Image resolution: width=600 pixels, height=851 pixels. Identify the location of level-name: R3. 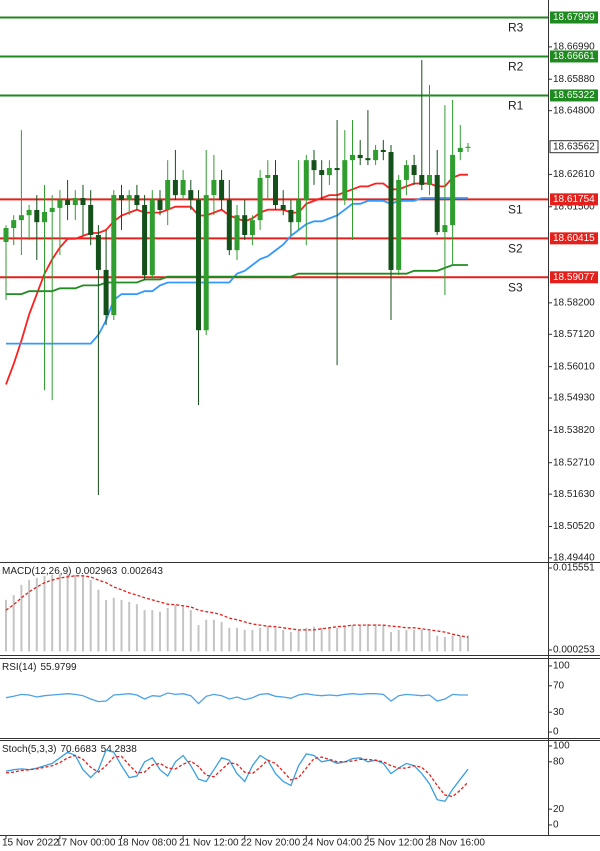
(516, 28).